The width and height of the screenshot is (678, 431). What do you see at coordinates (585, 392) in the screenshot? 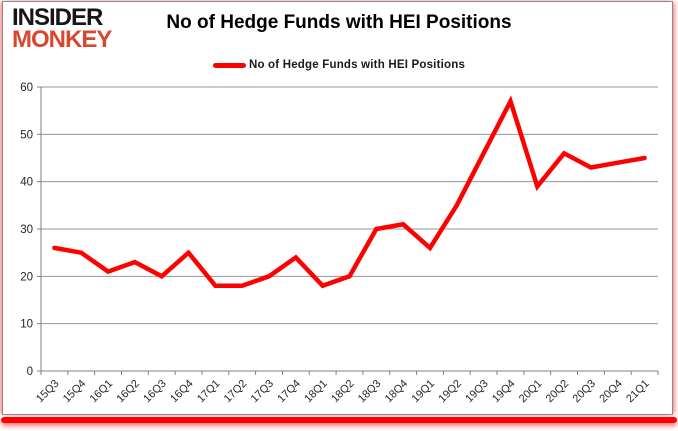
I see `x-tick-label: 20Q3` at bounding box center [585, 392].